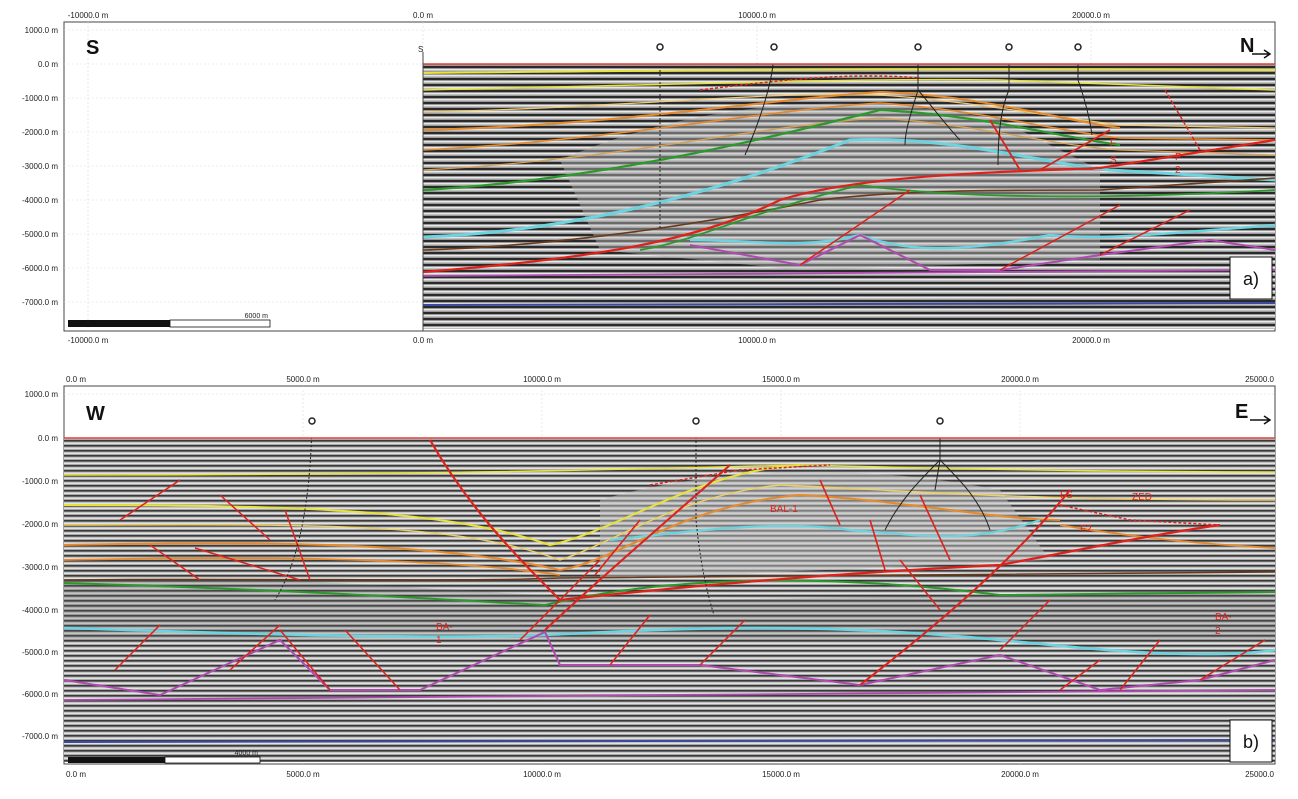 The image size is (1298, 799). What do you see at coordinates (76, 774) in the screenshot?
I see `panel-b-bottom-tick: 0.0 m` at bounding box center [76, 774].